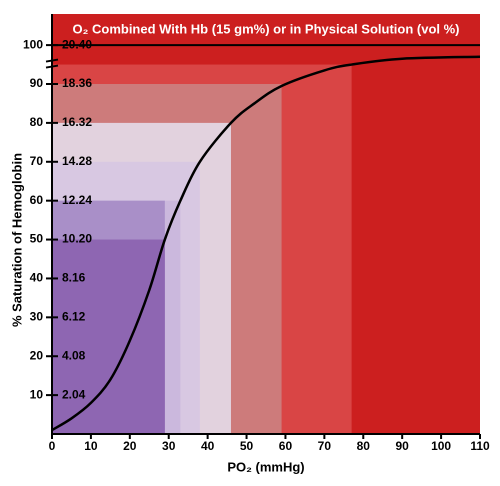  Describe the element at coordinates (441, 446) in the screenshot. I see `x-tick-label: 100` at that location.